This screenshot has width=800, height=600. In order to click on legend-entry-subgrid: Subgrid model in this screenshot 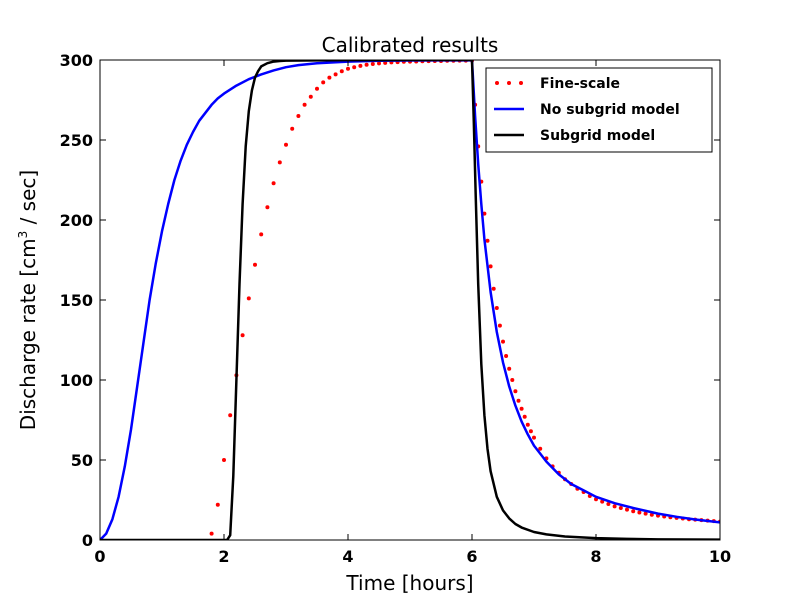, I will do `click(574, 136)`.